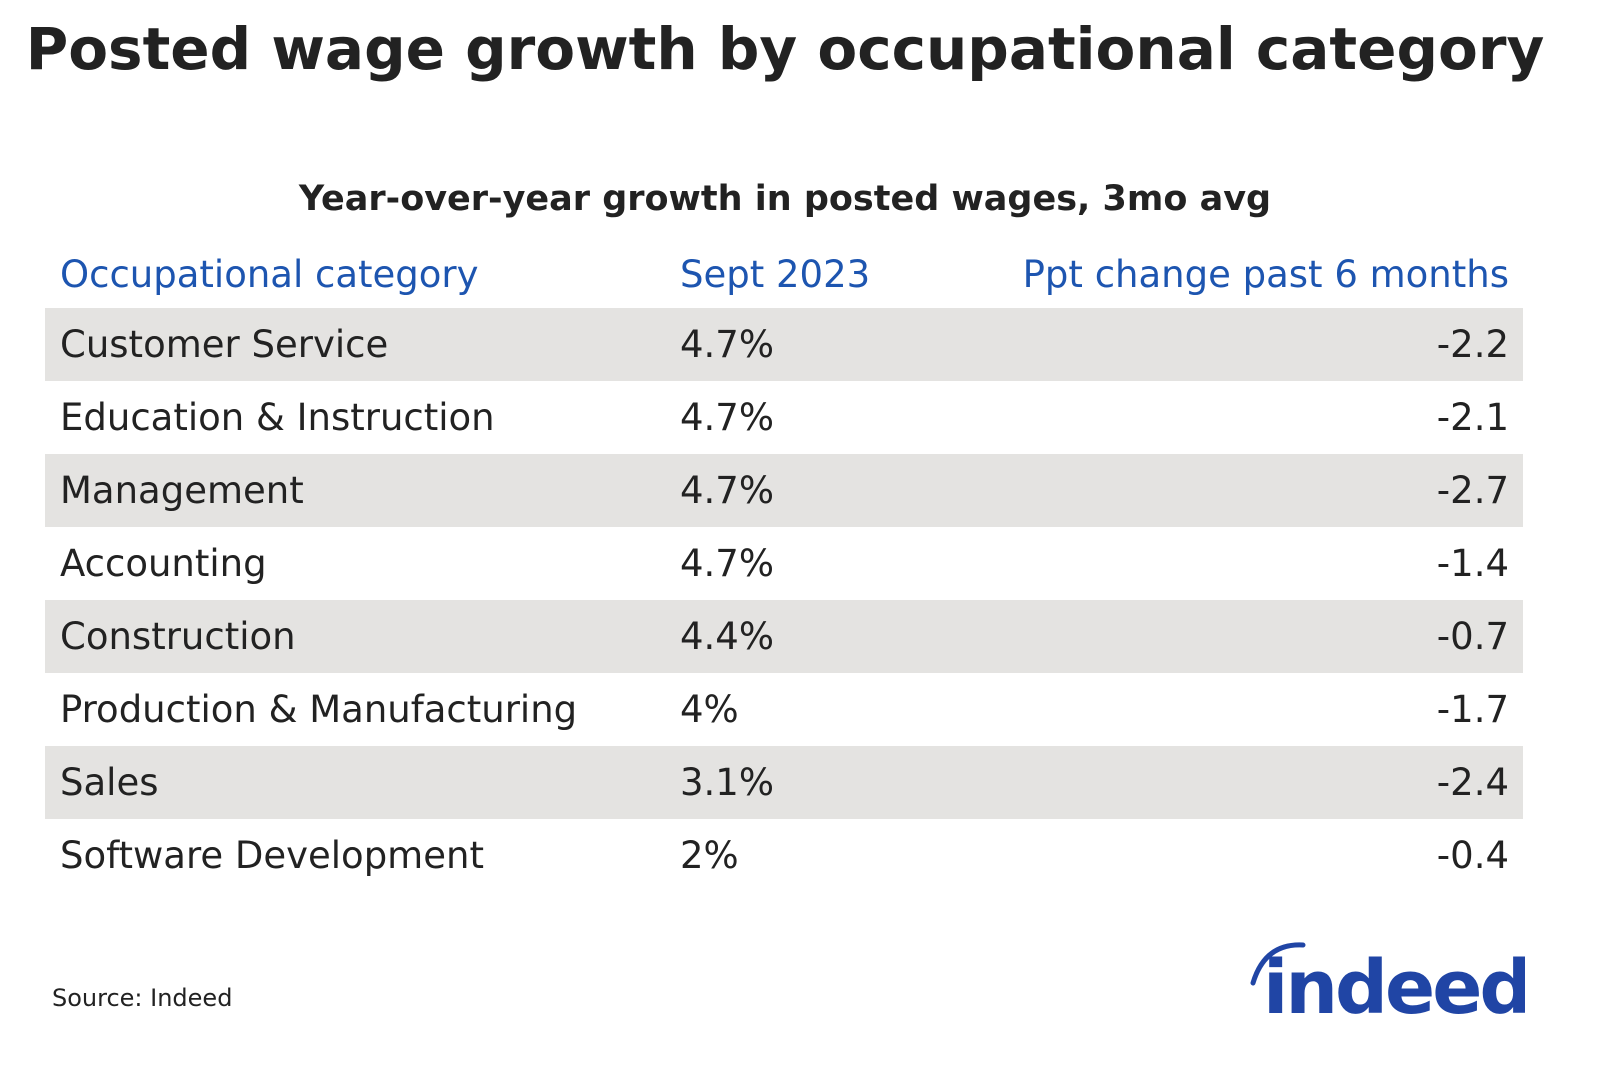  Describe the element at coordinates (1265, 274) in the screenshot. I see `column-header-ppt-change: Ppt change past 6 months` at that location.